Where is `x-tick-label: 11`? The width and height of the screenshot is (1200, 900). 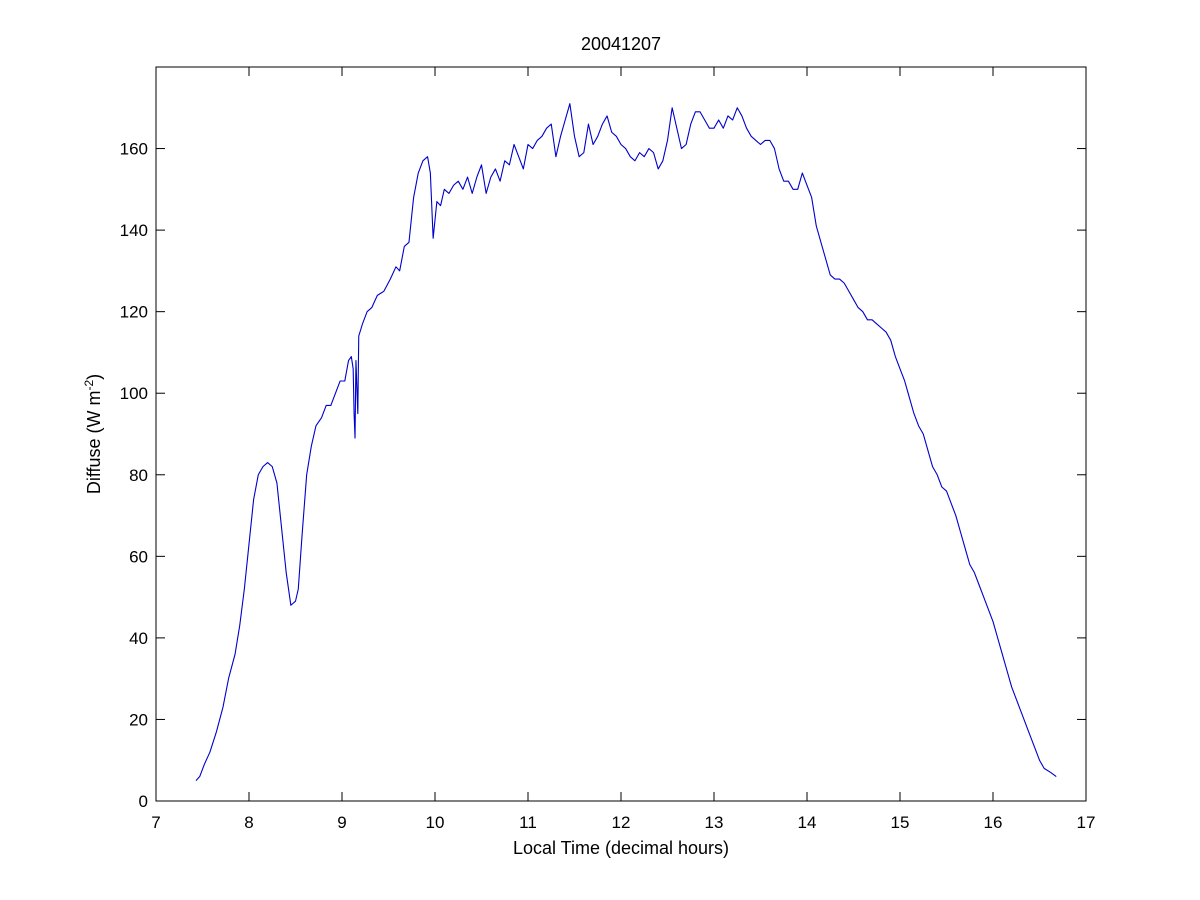 x-tick-label: 11 is located at coordinates (528, 822).